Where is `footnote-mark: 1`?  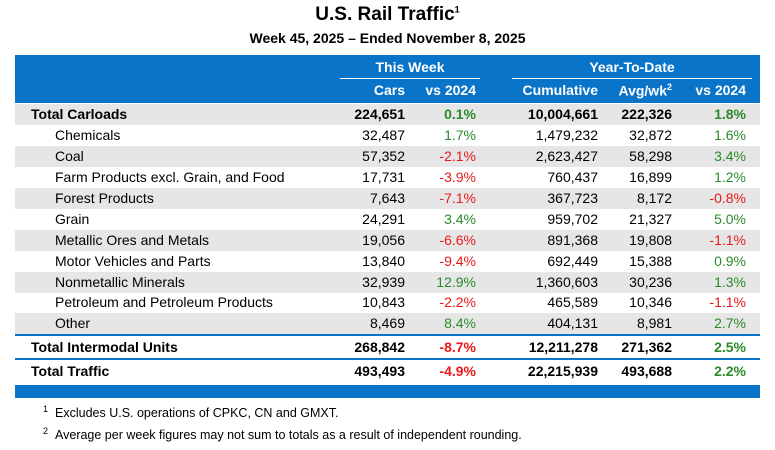
footnote-mark: 1 is located at coordinates (46, 409).